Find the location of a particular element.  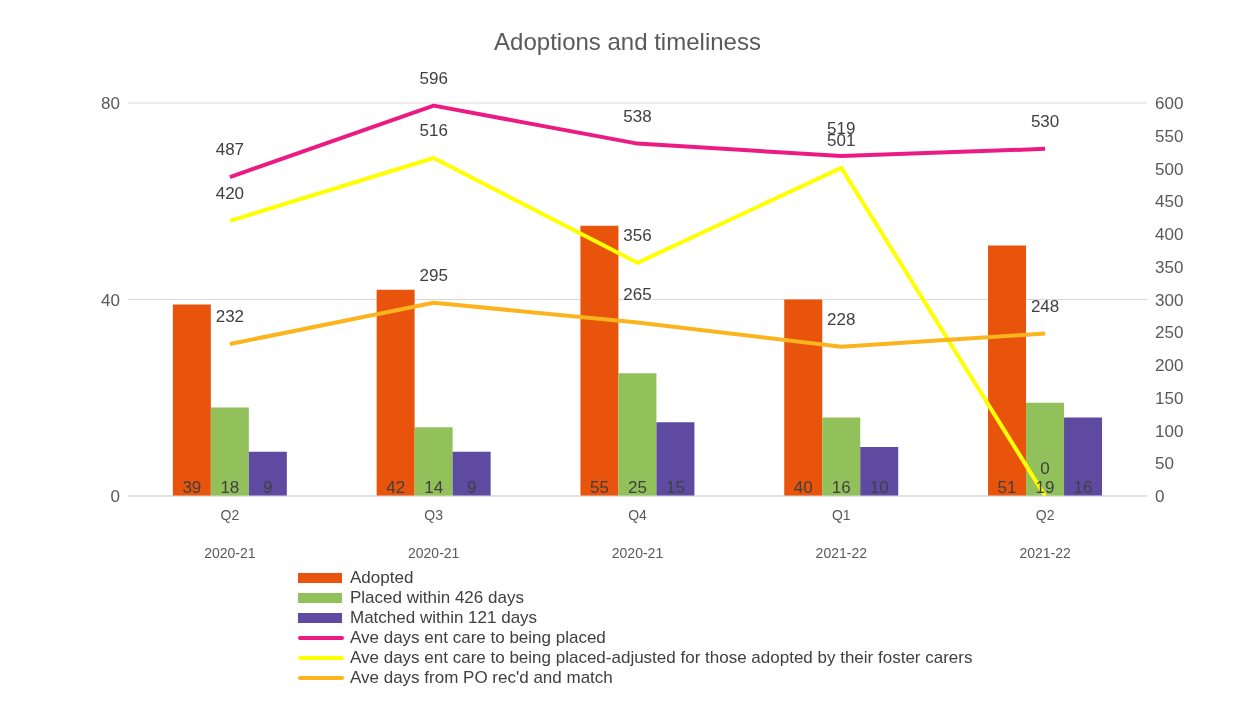

category-label: Q1 2021-22 is located at coordinates (841, 534).